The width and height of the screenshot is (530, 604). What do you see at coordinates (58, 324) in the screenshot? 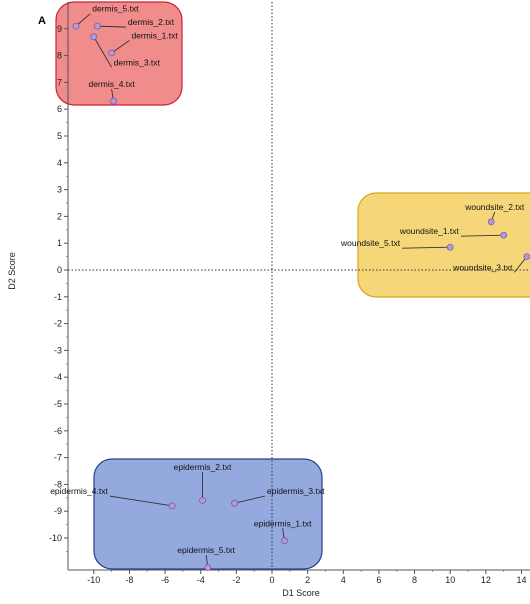
I see `y-tick-label: -2` at bounding box center [58, 324].